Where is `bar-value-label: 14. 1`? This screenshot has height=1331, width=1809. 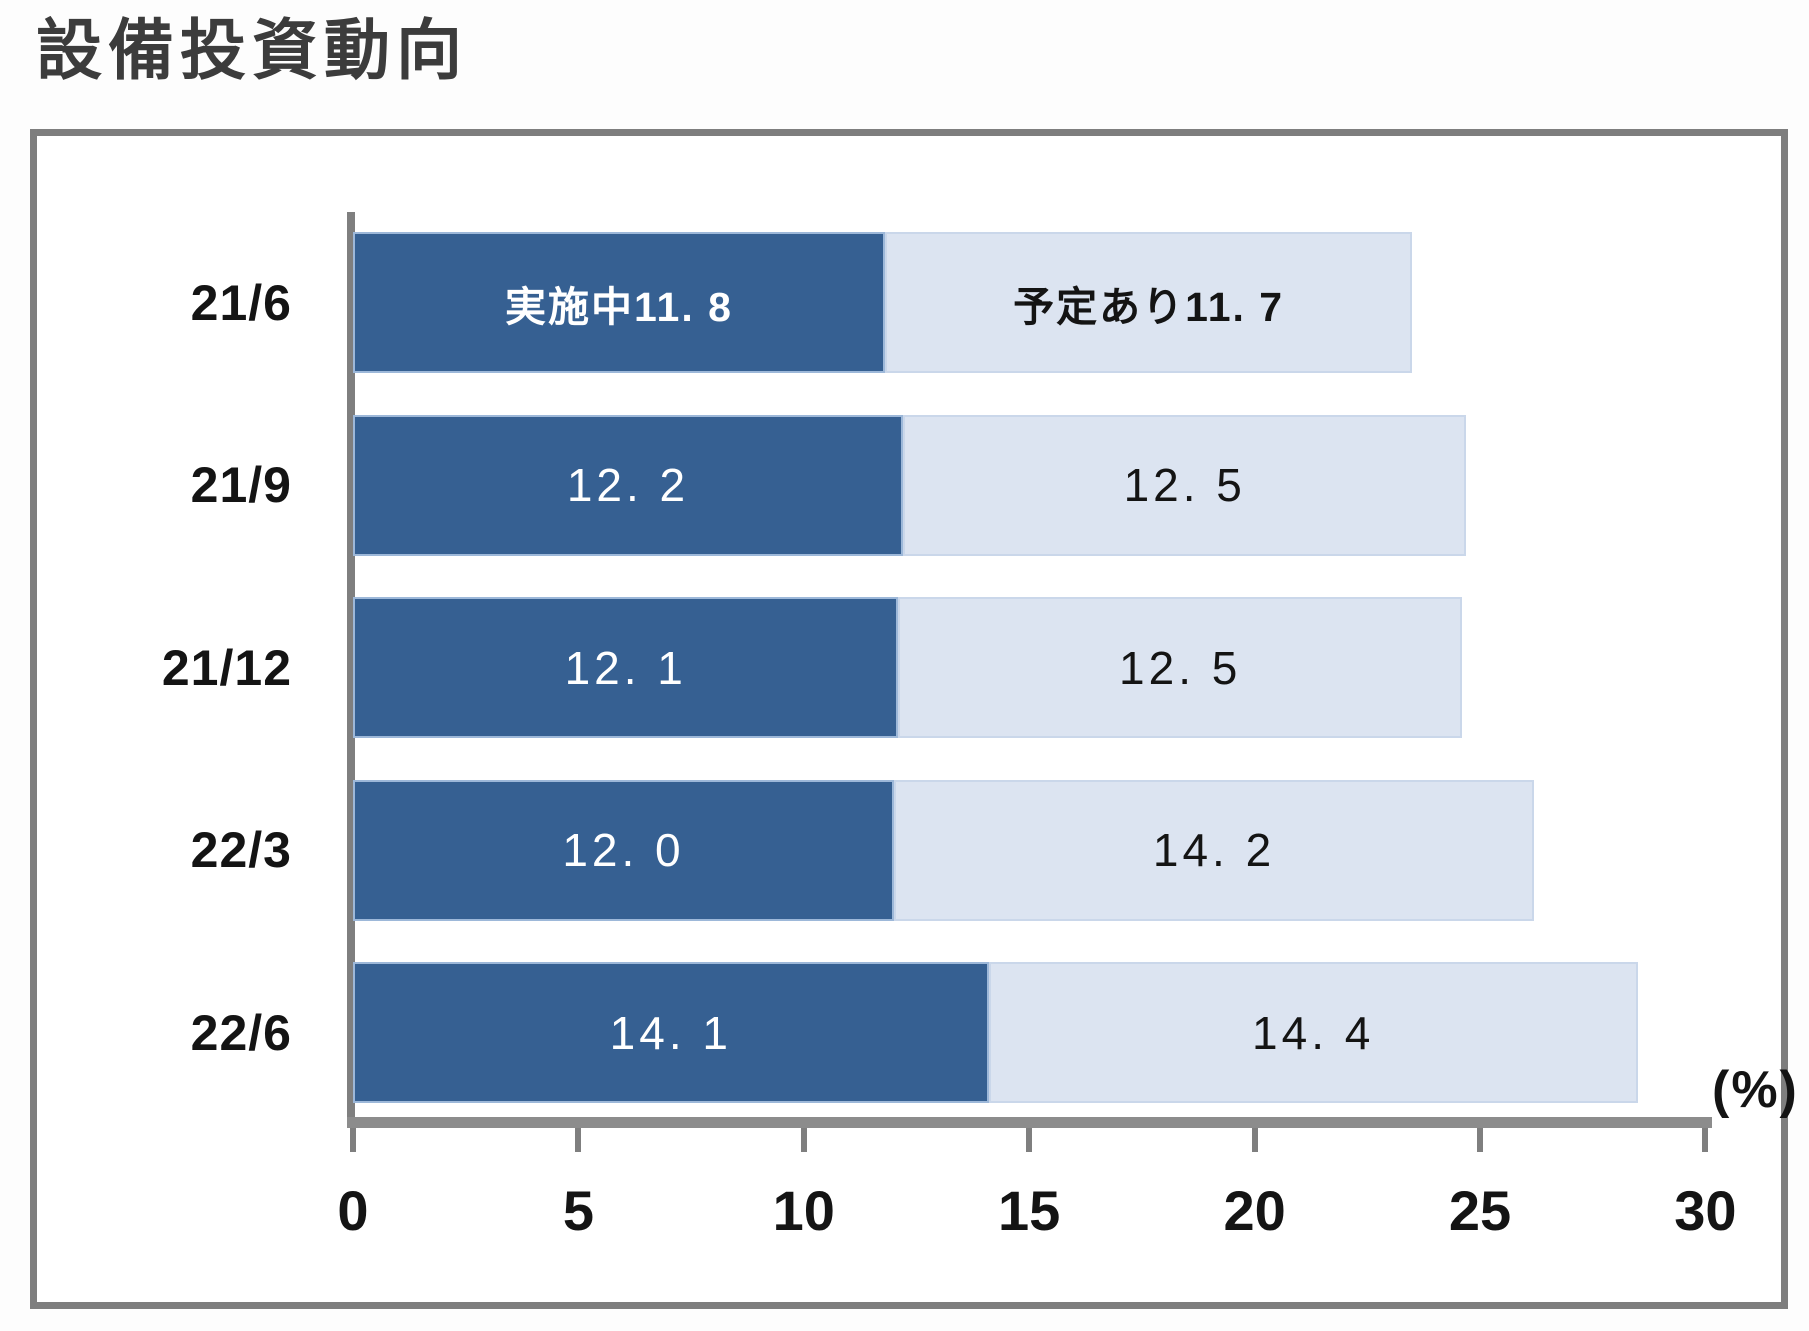
bar-value-label: 14. 1 is located at coordinates (670, 1032).